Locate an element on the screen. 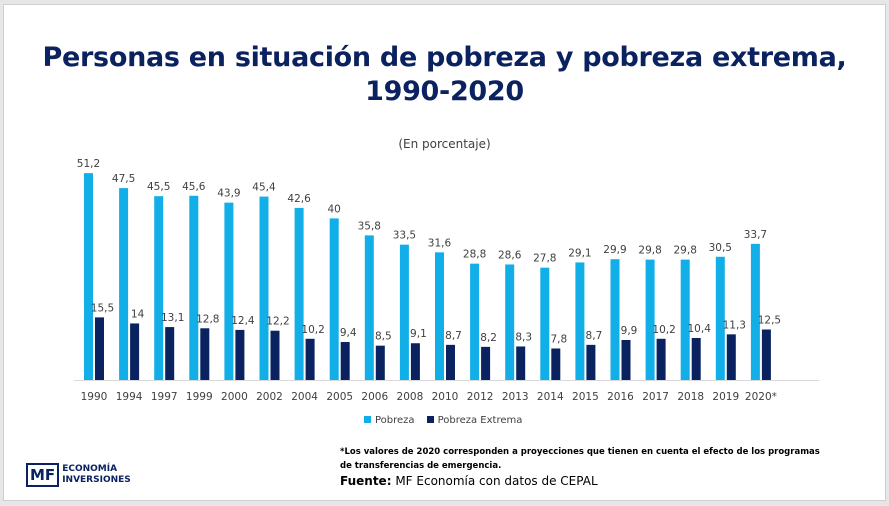 This screenshot has height=506, width=889. data-label: 29,9 is located at coordinates (614, 250).